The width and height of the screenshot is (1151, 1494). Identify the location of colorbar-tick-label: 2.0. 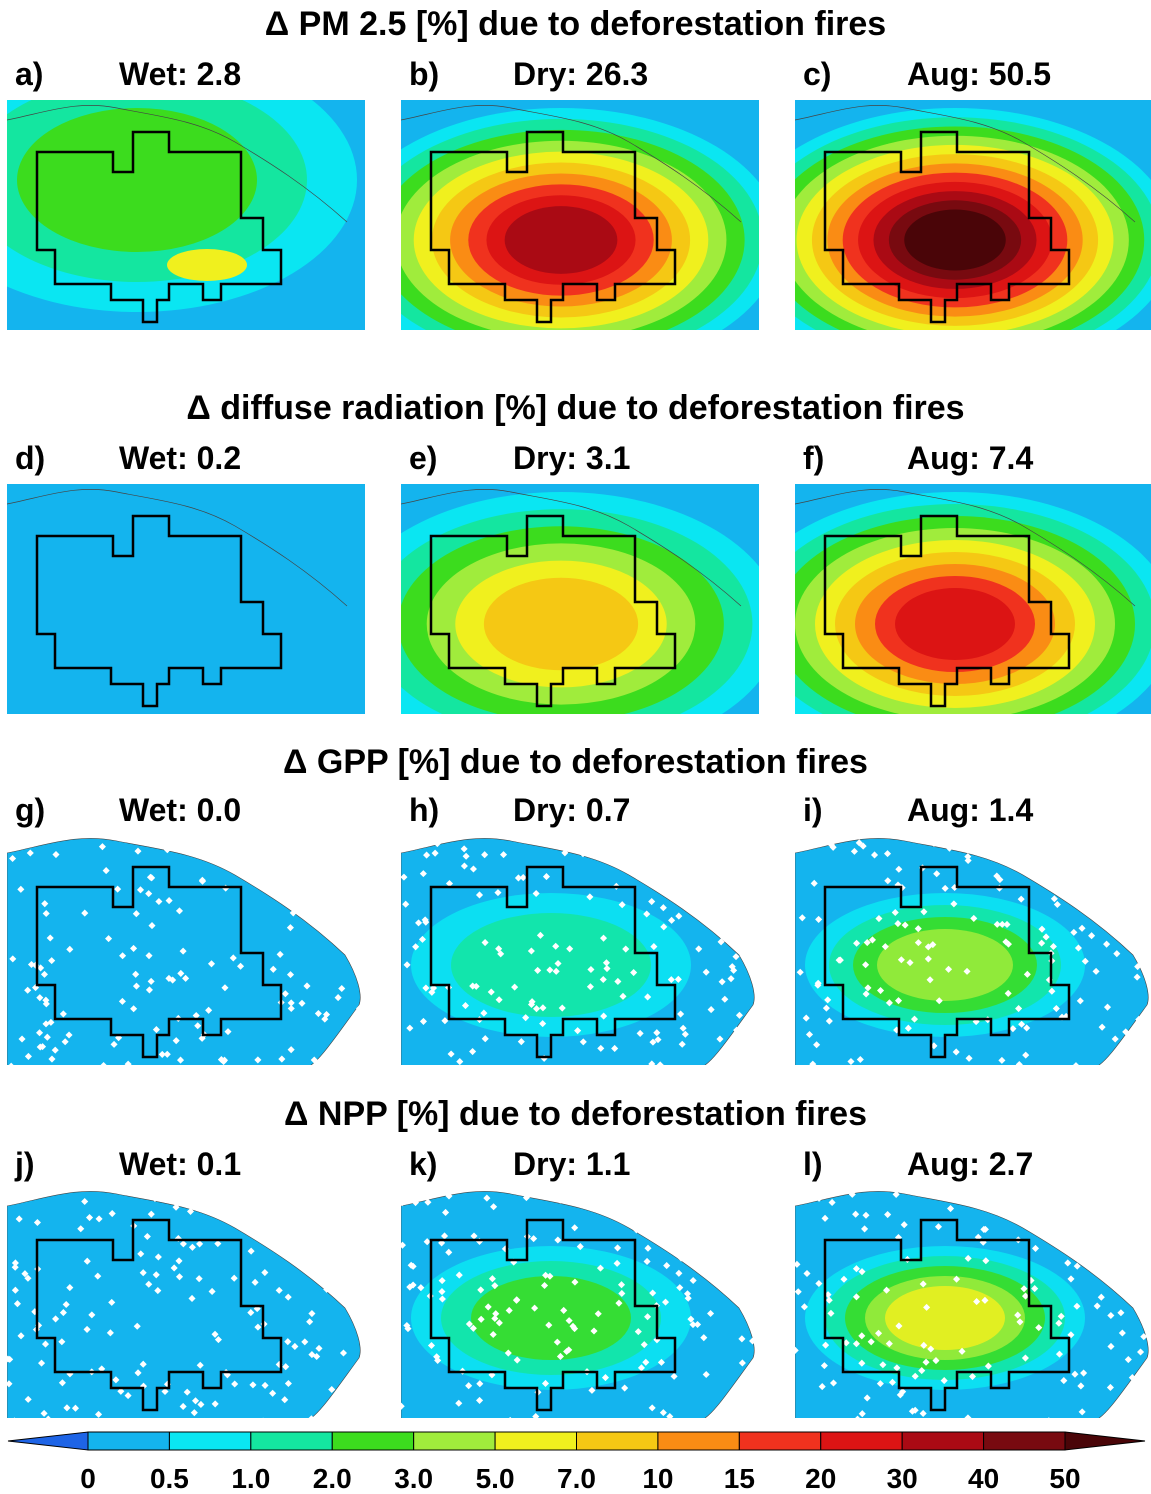
(332, 1478).